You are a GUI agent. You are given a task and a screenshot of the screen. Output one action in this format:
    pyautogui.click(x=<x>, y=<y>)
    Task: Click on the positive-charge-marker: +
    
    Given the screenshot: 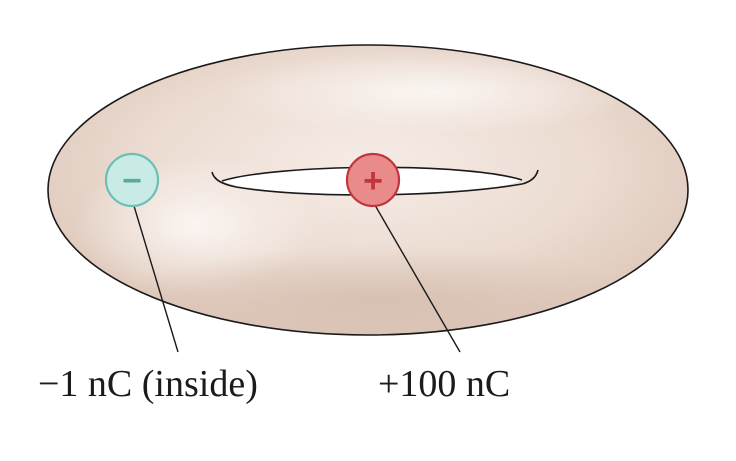 What is the action you would take?
    pyautogui.click(x=373, y=180)
    